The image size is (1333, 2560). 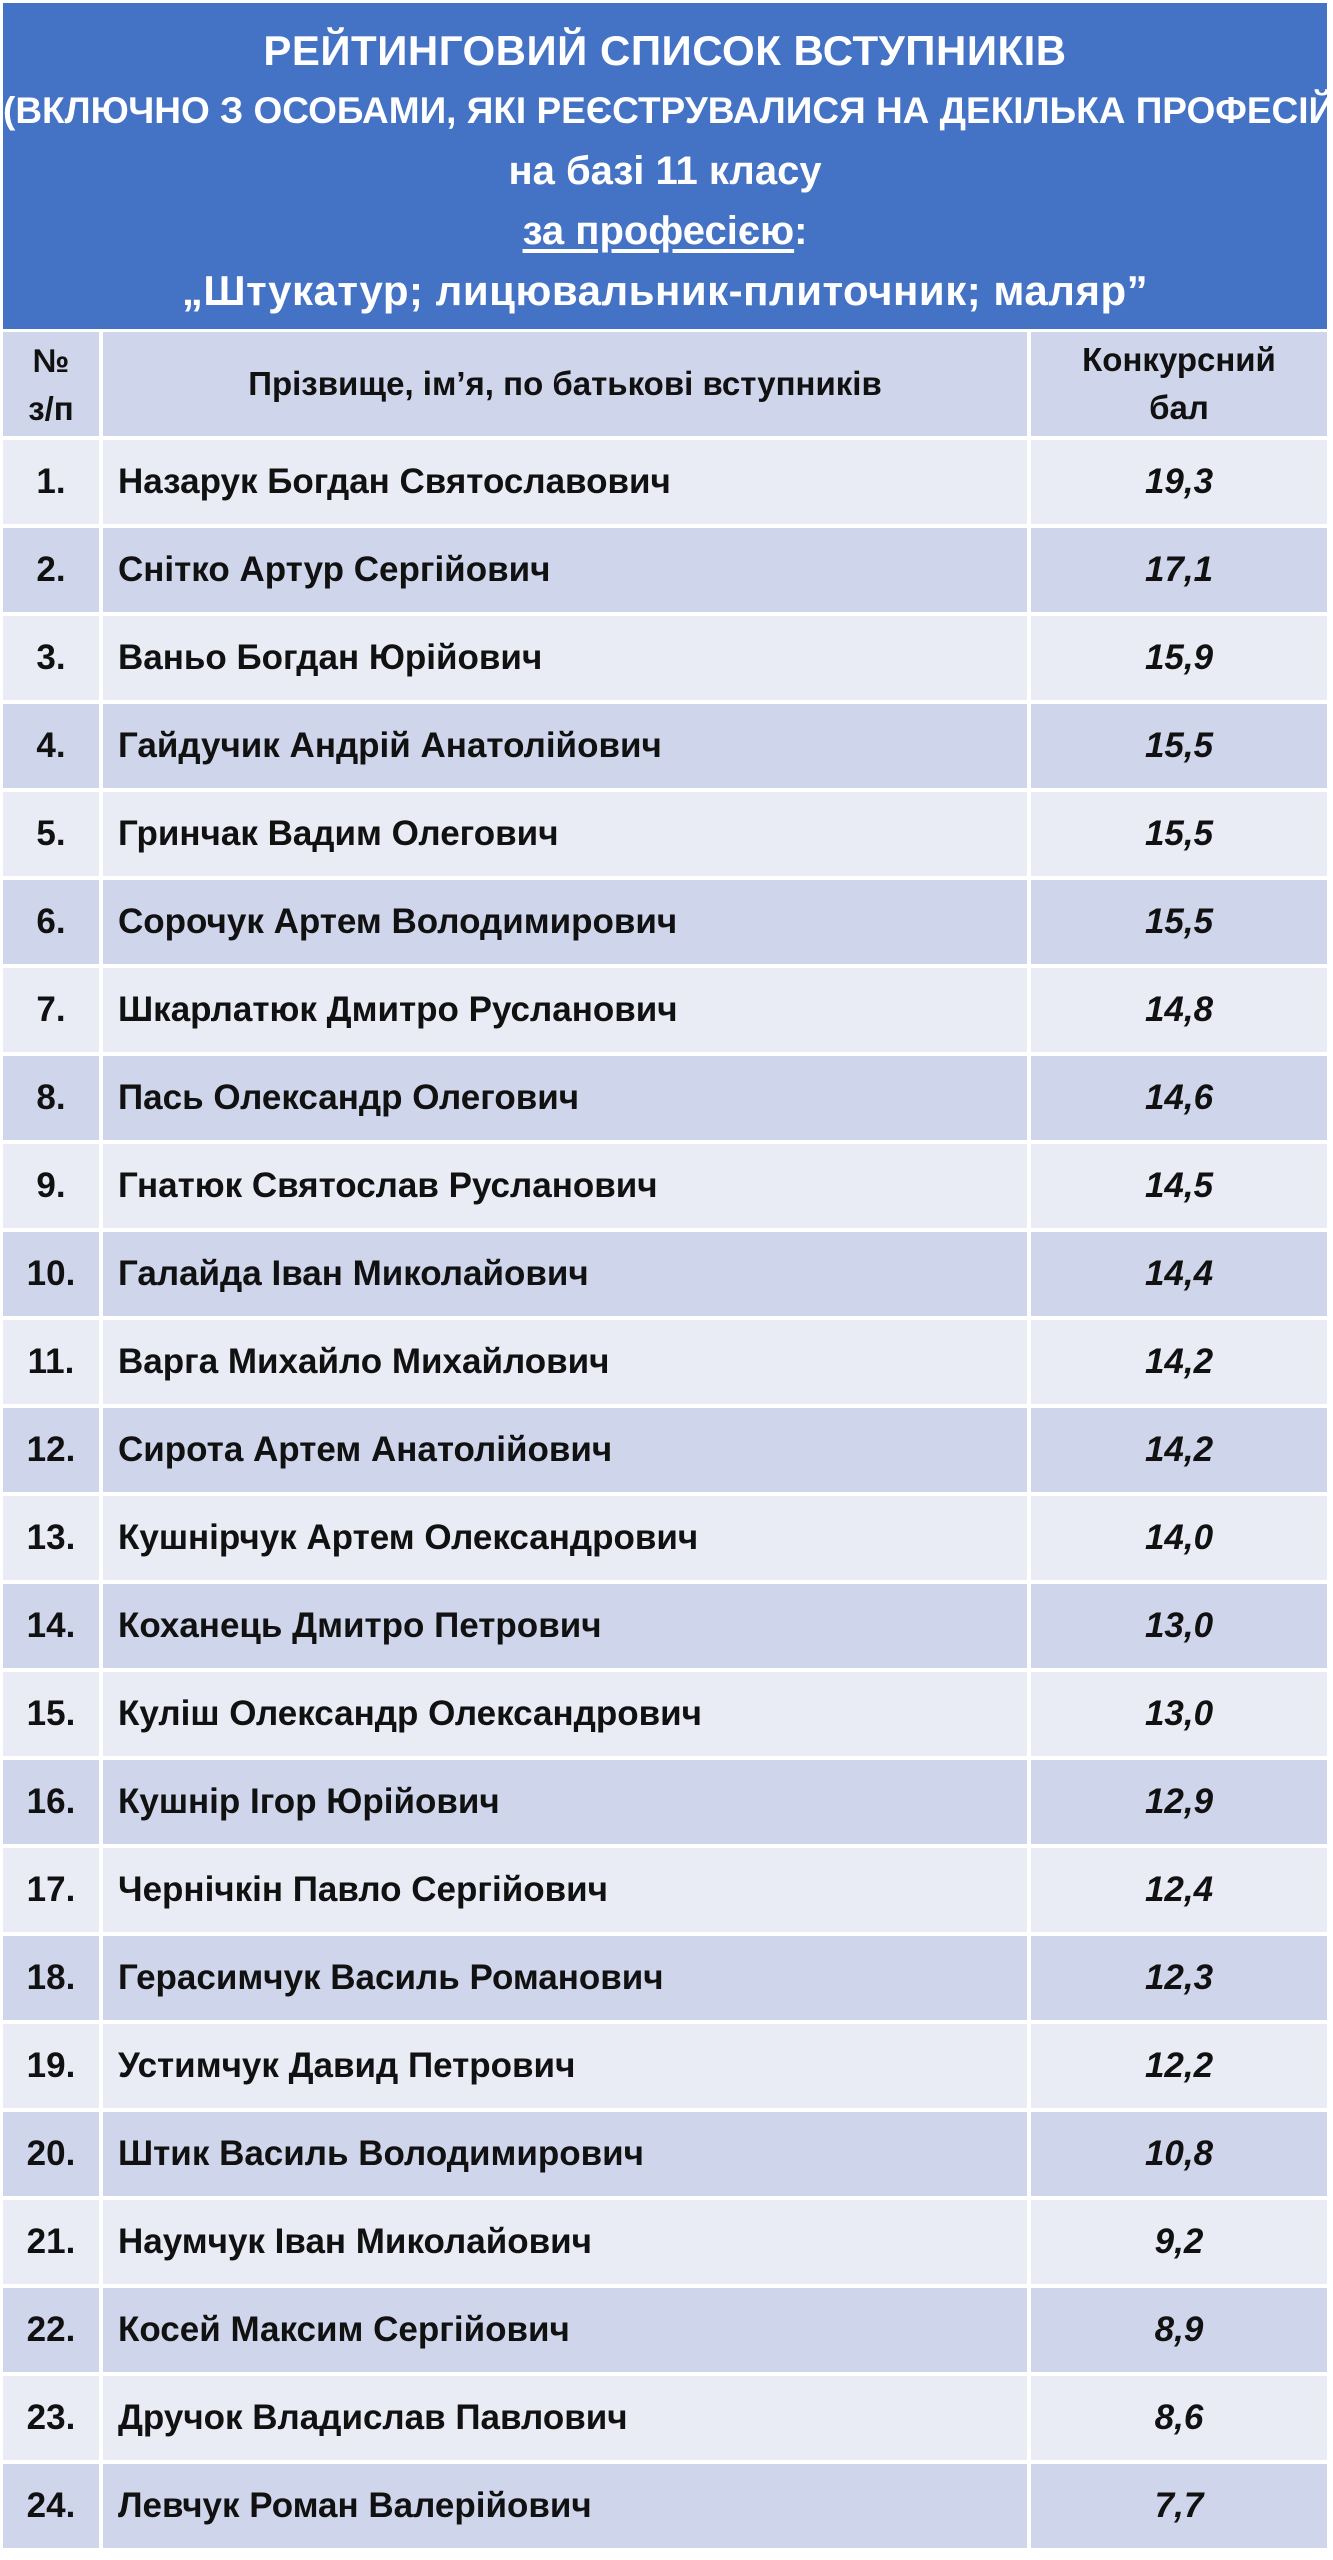 I want to click on row-score: 14,6, so click(x=1179, y=1100).